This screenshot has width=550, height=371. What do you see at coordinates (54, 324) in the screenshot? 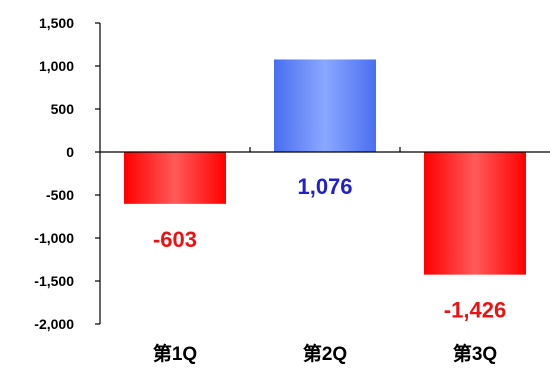
I see `y-tick-label: -2,000` at bounding box center [54, 324].